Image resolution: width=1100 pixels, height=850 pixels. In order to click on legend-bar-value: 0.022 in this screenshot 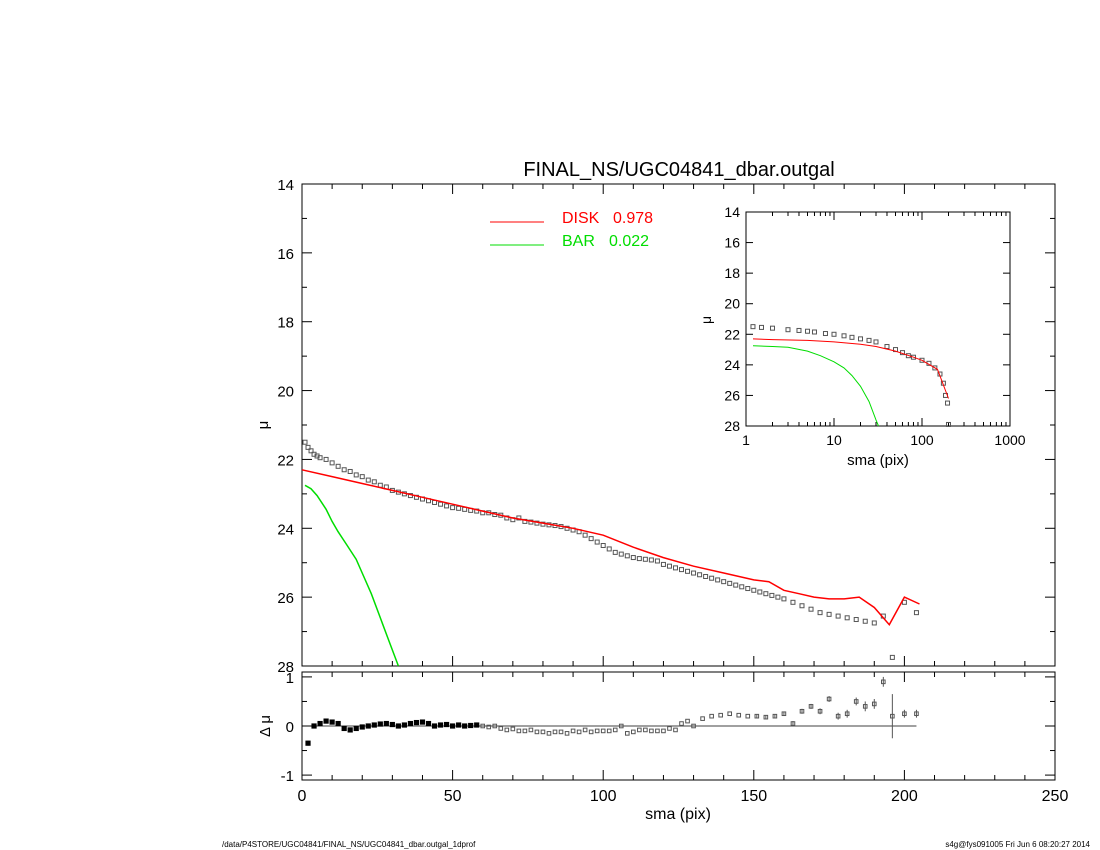, I will do `click(629, 241)`.